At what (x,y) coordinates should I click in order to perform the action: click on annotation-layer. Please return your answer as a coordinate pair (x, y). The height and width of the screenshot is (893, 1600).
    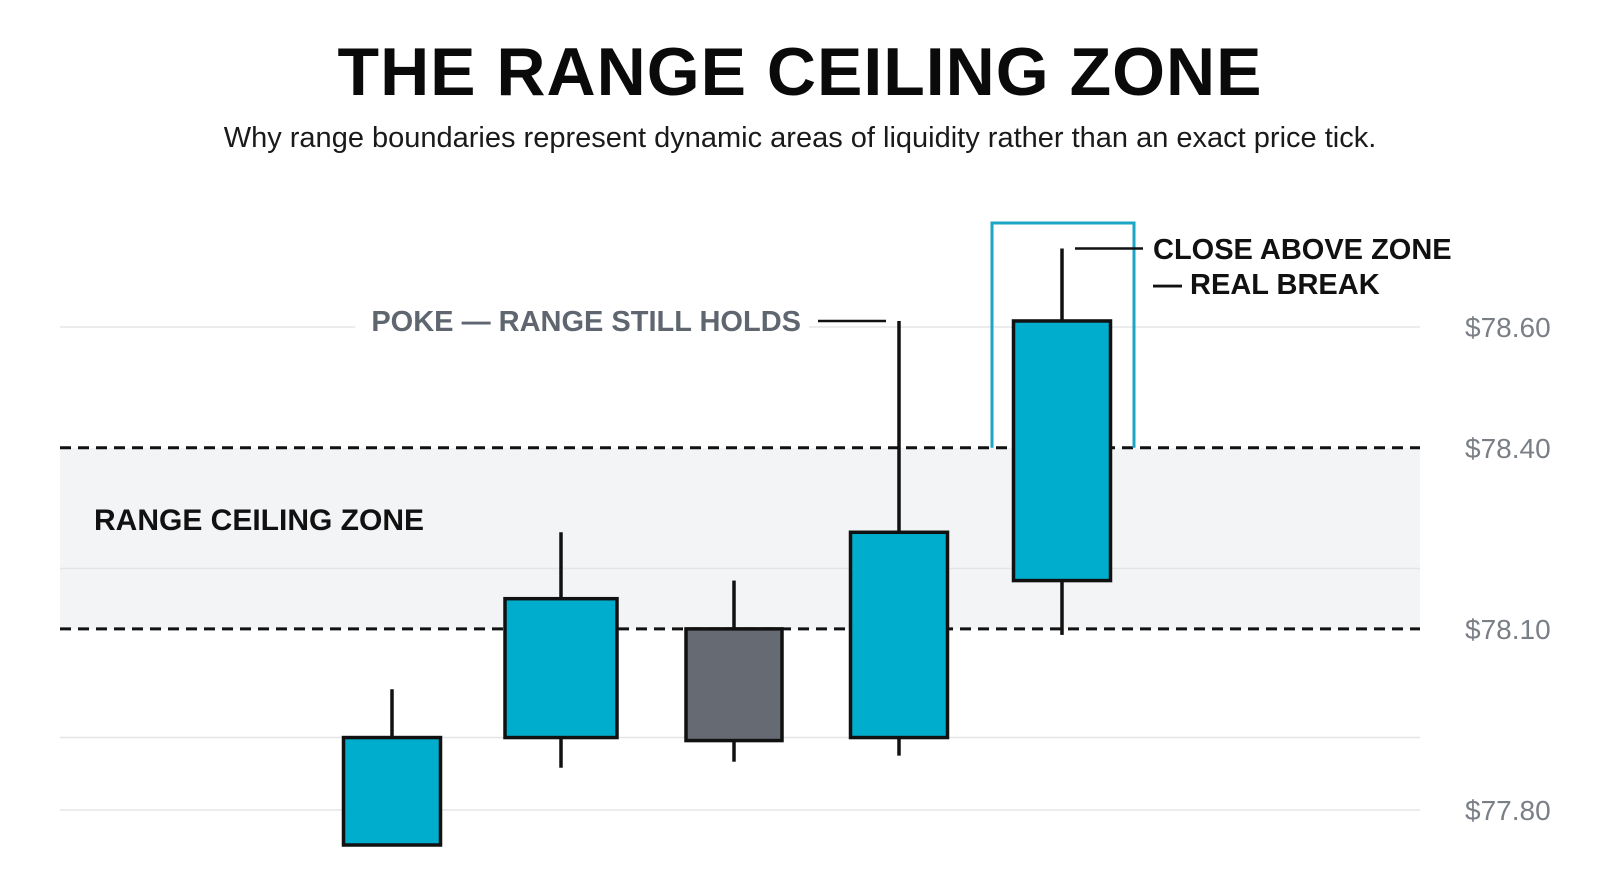
    Looking at the image, I should click on (980, 334).